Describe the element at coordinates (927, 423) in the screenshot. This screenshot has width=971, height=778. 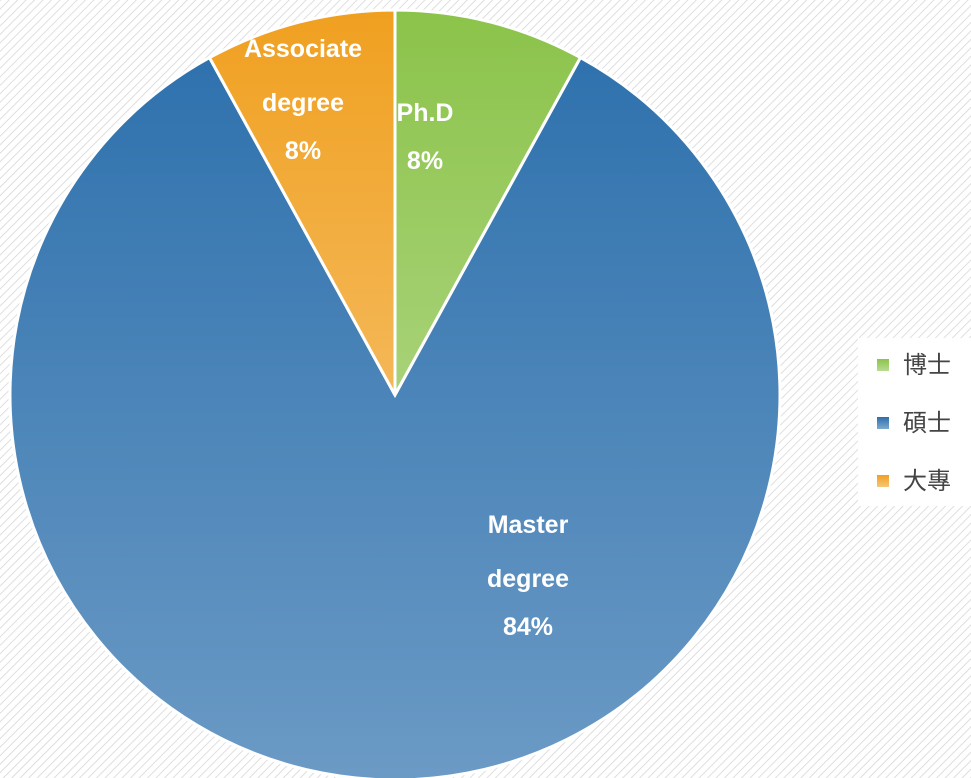
I see `legend-label: 碩士` at that location.